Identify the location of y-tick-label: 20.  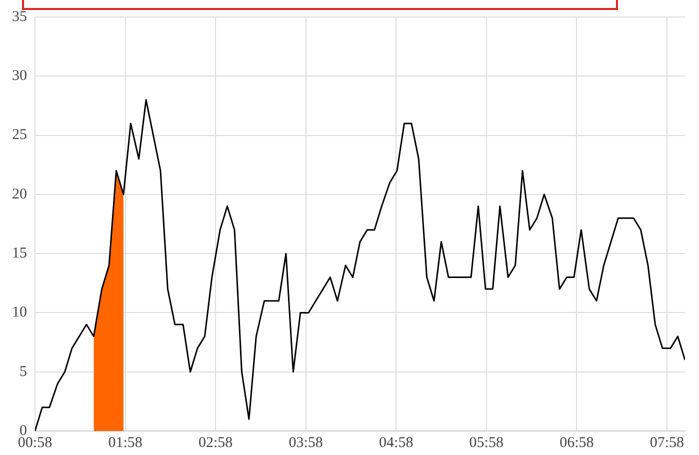
(19, 194).